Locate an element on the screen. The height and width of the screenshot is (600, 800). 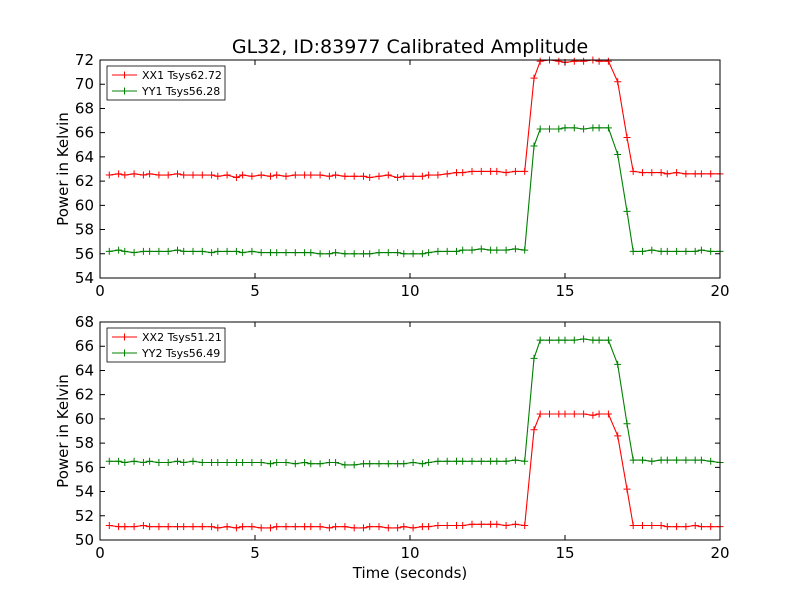
y-tick-label: 64 is located at coordinates (84, 157).